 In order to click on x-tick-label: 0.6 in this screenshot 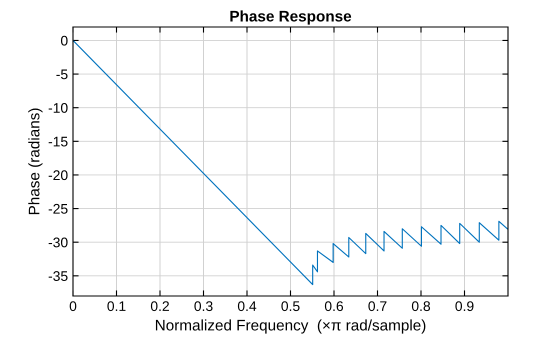, I will do `click(334, 306)`.